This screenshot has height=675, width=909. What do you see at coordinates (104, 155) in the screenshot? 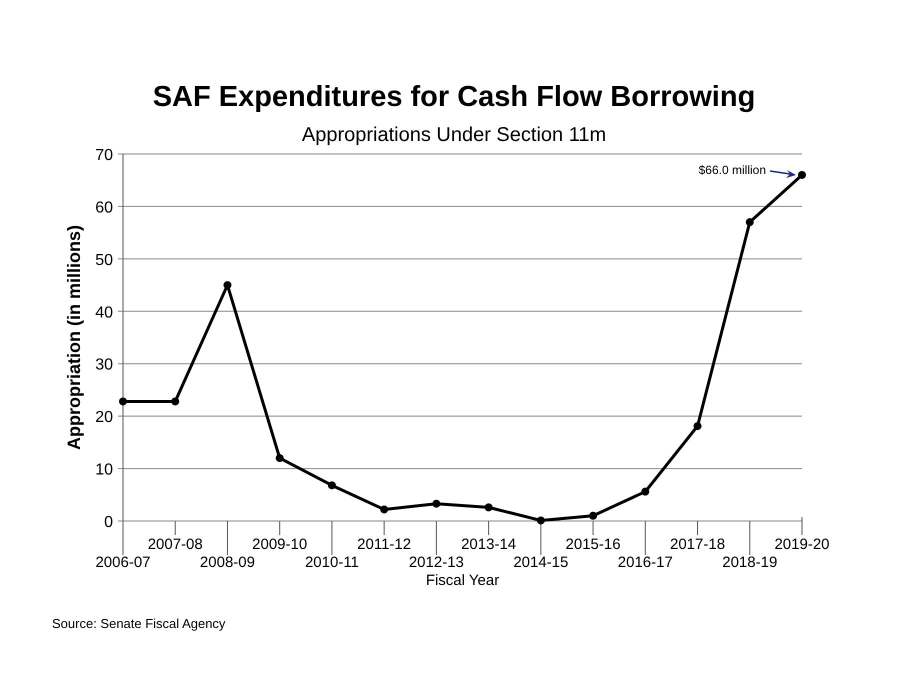
I see `y-tick-label: 70` at bounding box center [104, 155].